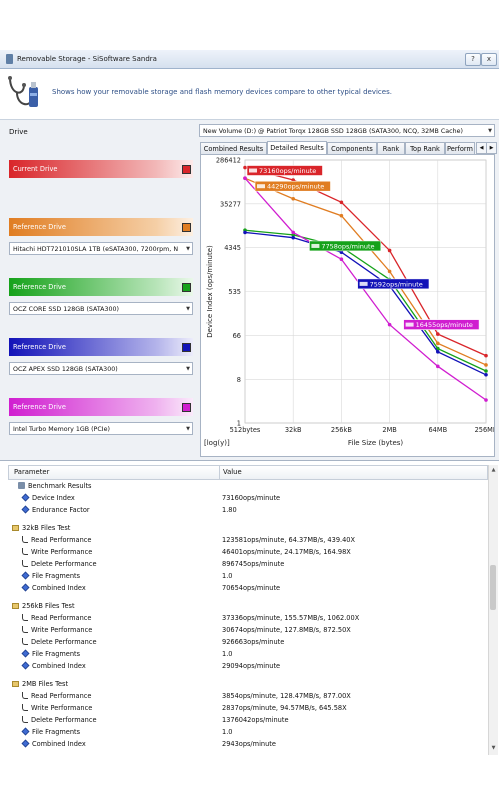 This screenshot has height=808, width=499. What do you see at coordinates (251, 498) in the screenshot?
I see `parameter-value: 73160ops/minute` at bounding box center [251, 498].